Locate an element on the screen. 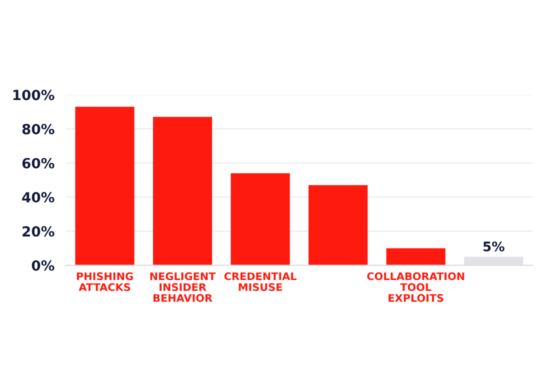  y-tick-label: 100% is located at coordinates (33, 95).